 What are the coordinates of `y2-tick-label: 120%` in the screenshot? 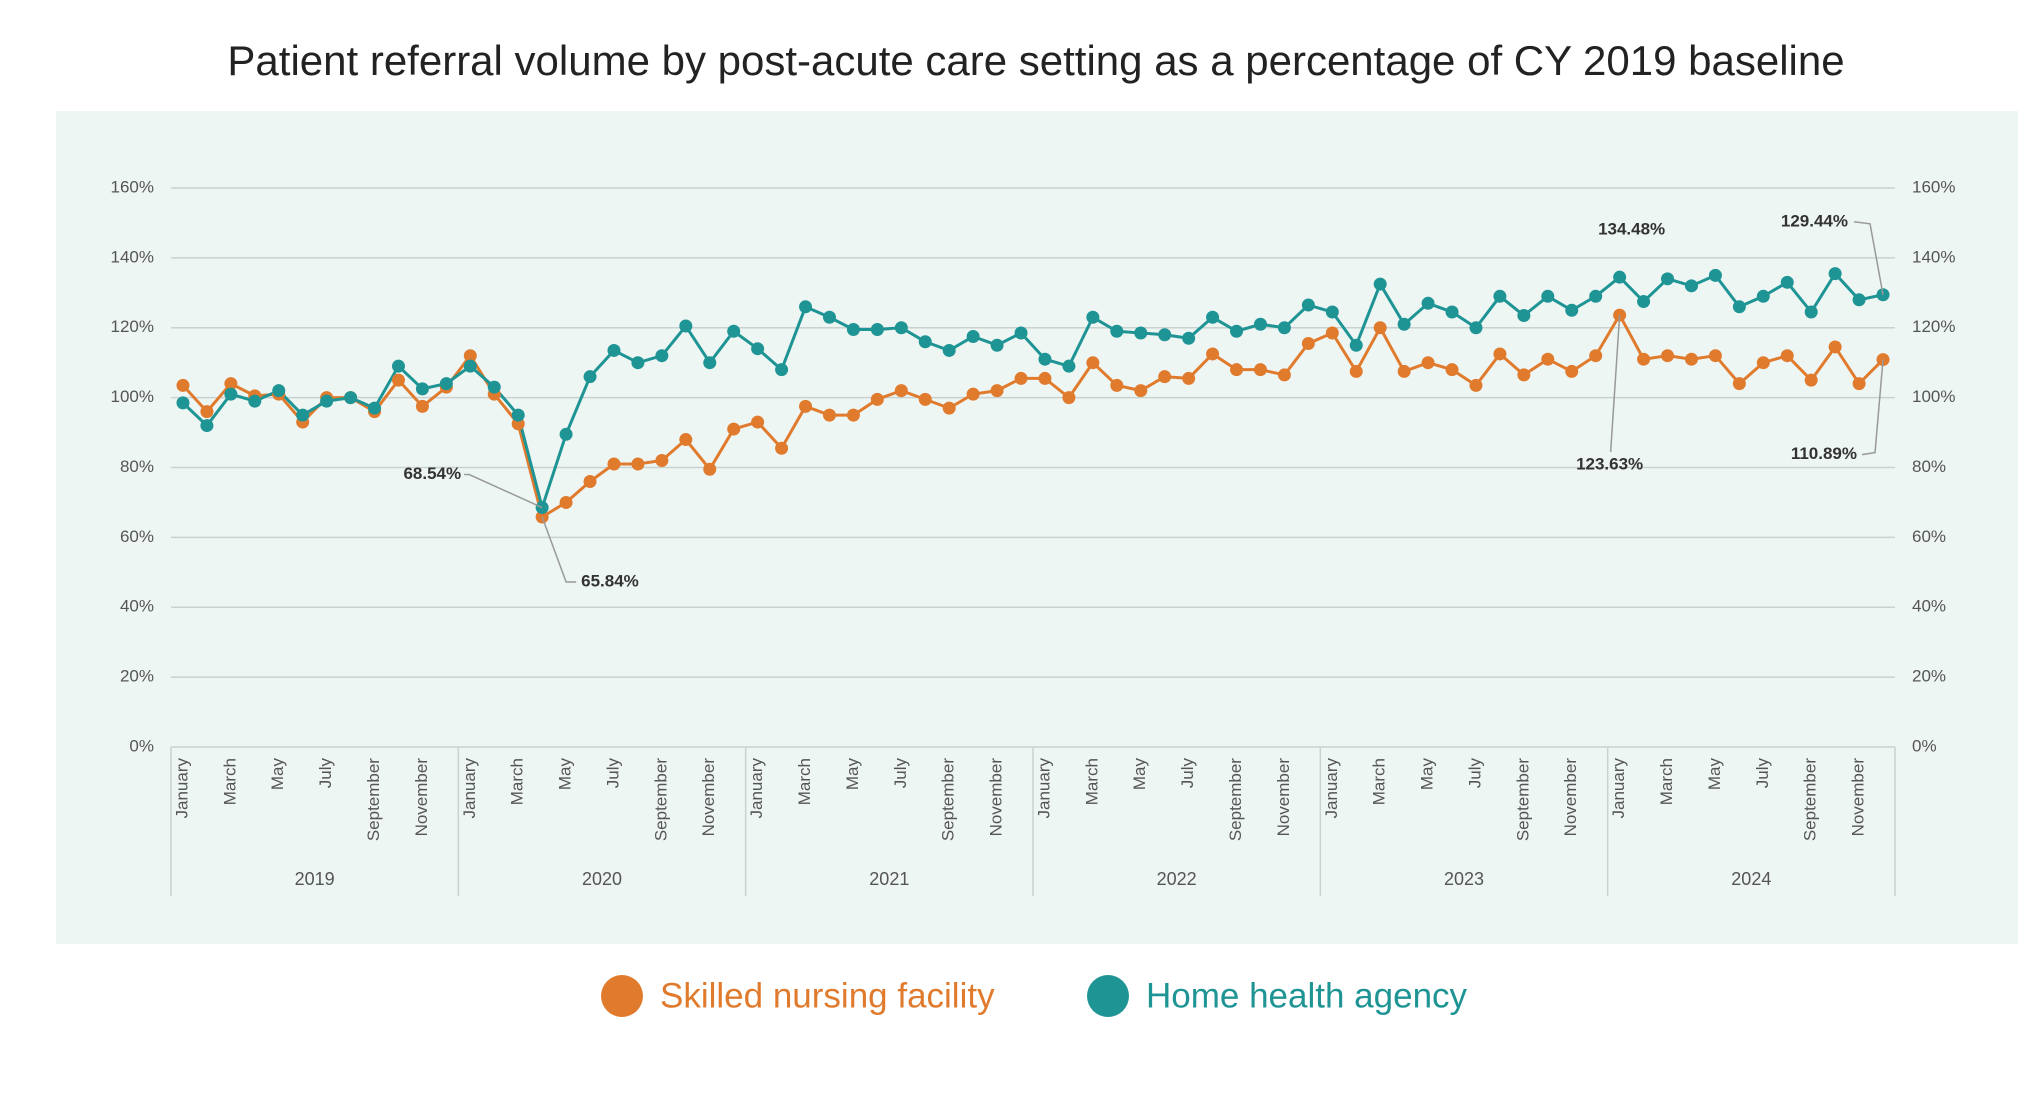 It's located at (1933, 326).